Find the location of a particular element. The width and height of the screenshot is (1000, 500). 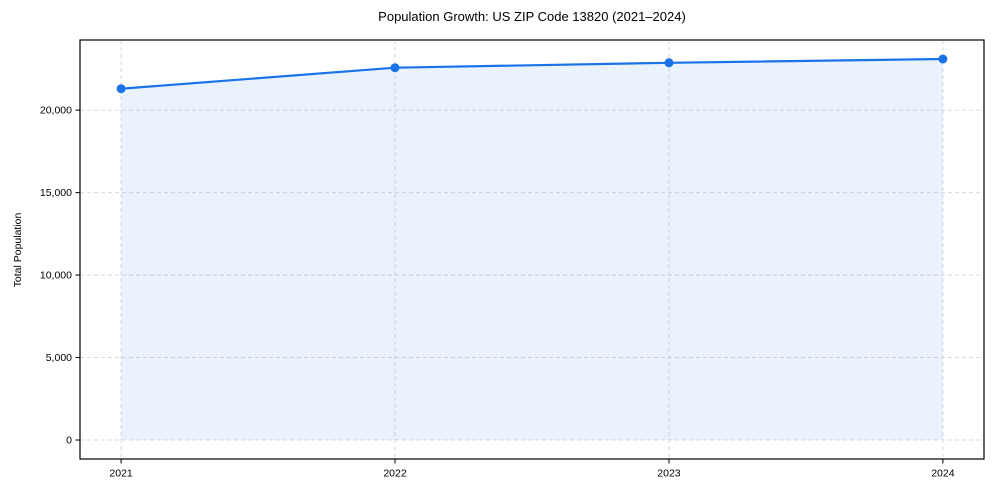

x-tick-label: 2024 is located at coordinates (943, 474).